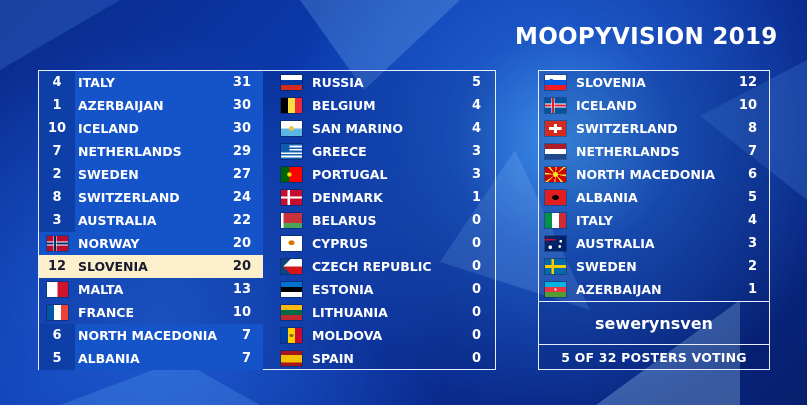 The height and width of the screenshot is (405, 807). What do you see at coordinates (654, 174) in the screenshot?
I see `vote-row: NORTH MACEDONIA 6` at bounding box center [654, 174].